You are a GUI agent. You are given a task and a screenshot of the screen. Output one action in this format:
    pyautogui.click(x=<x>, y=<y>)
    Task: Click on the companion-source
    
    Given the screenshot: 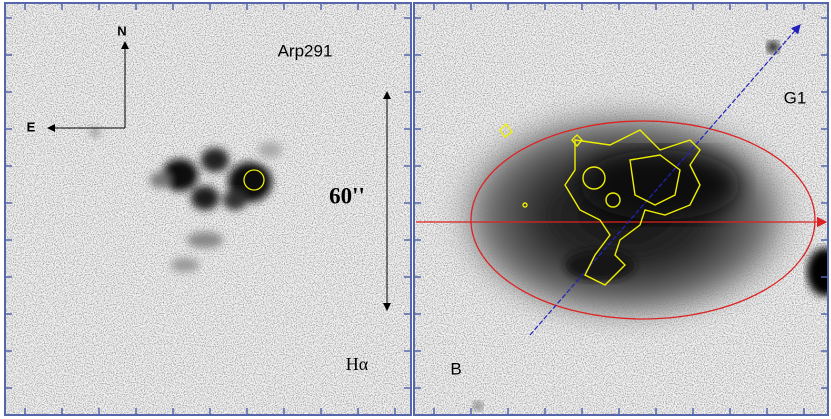 What is the action you would take?
    pyautogui.click(x=773, y=47)
    